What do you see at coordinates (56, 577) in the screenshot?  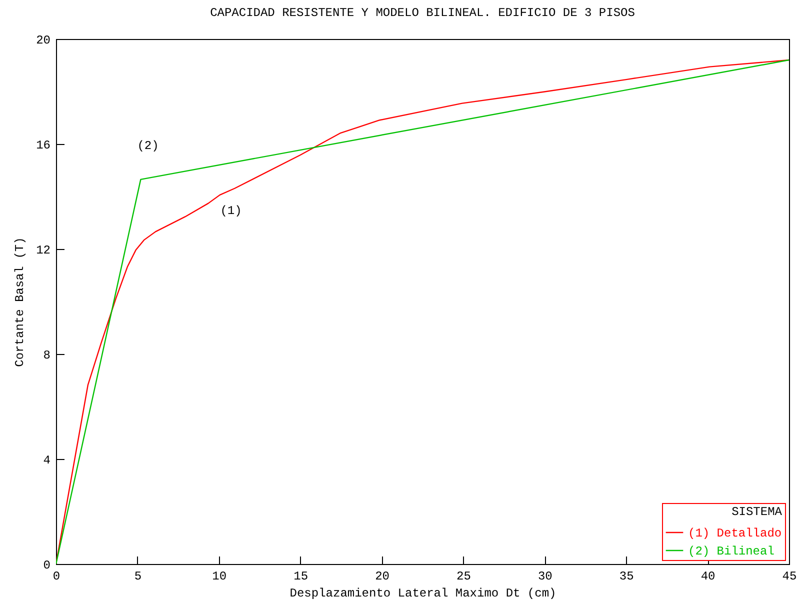 I see `x-tick-label: 0` at bounding box center [56, 577].